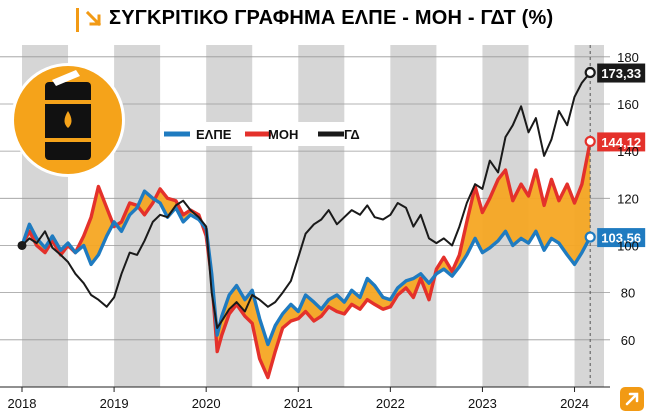 This screenshot has width=650, height=420. I want to click on title-accent-bar, so click(77, 20).